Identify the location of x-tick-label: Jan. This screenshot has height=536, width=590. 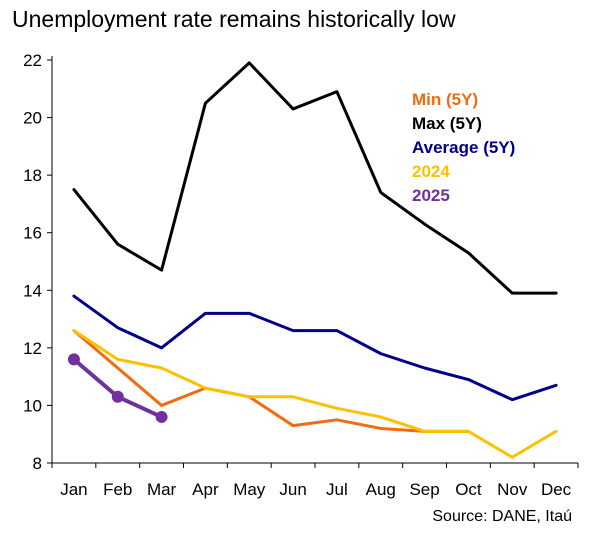
(73, 489).